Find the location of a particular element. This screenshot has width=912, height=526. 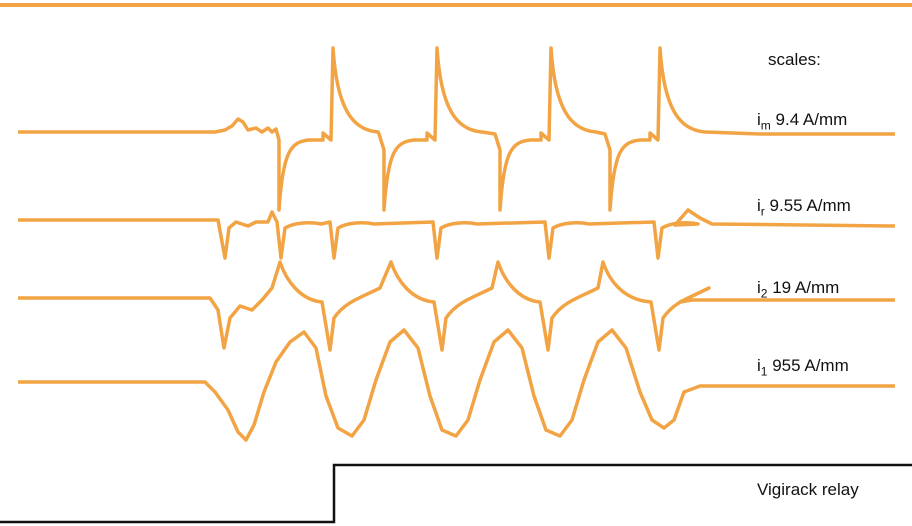

label-ir: ir 9.55 A/mm is located at coordinates (804, 207).